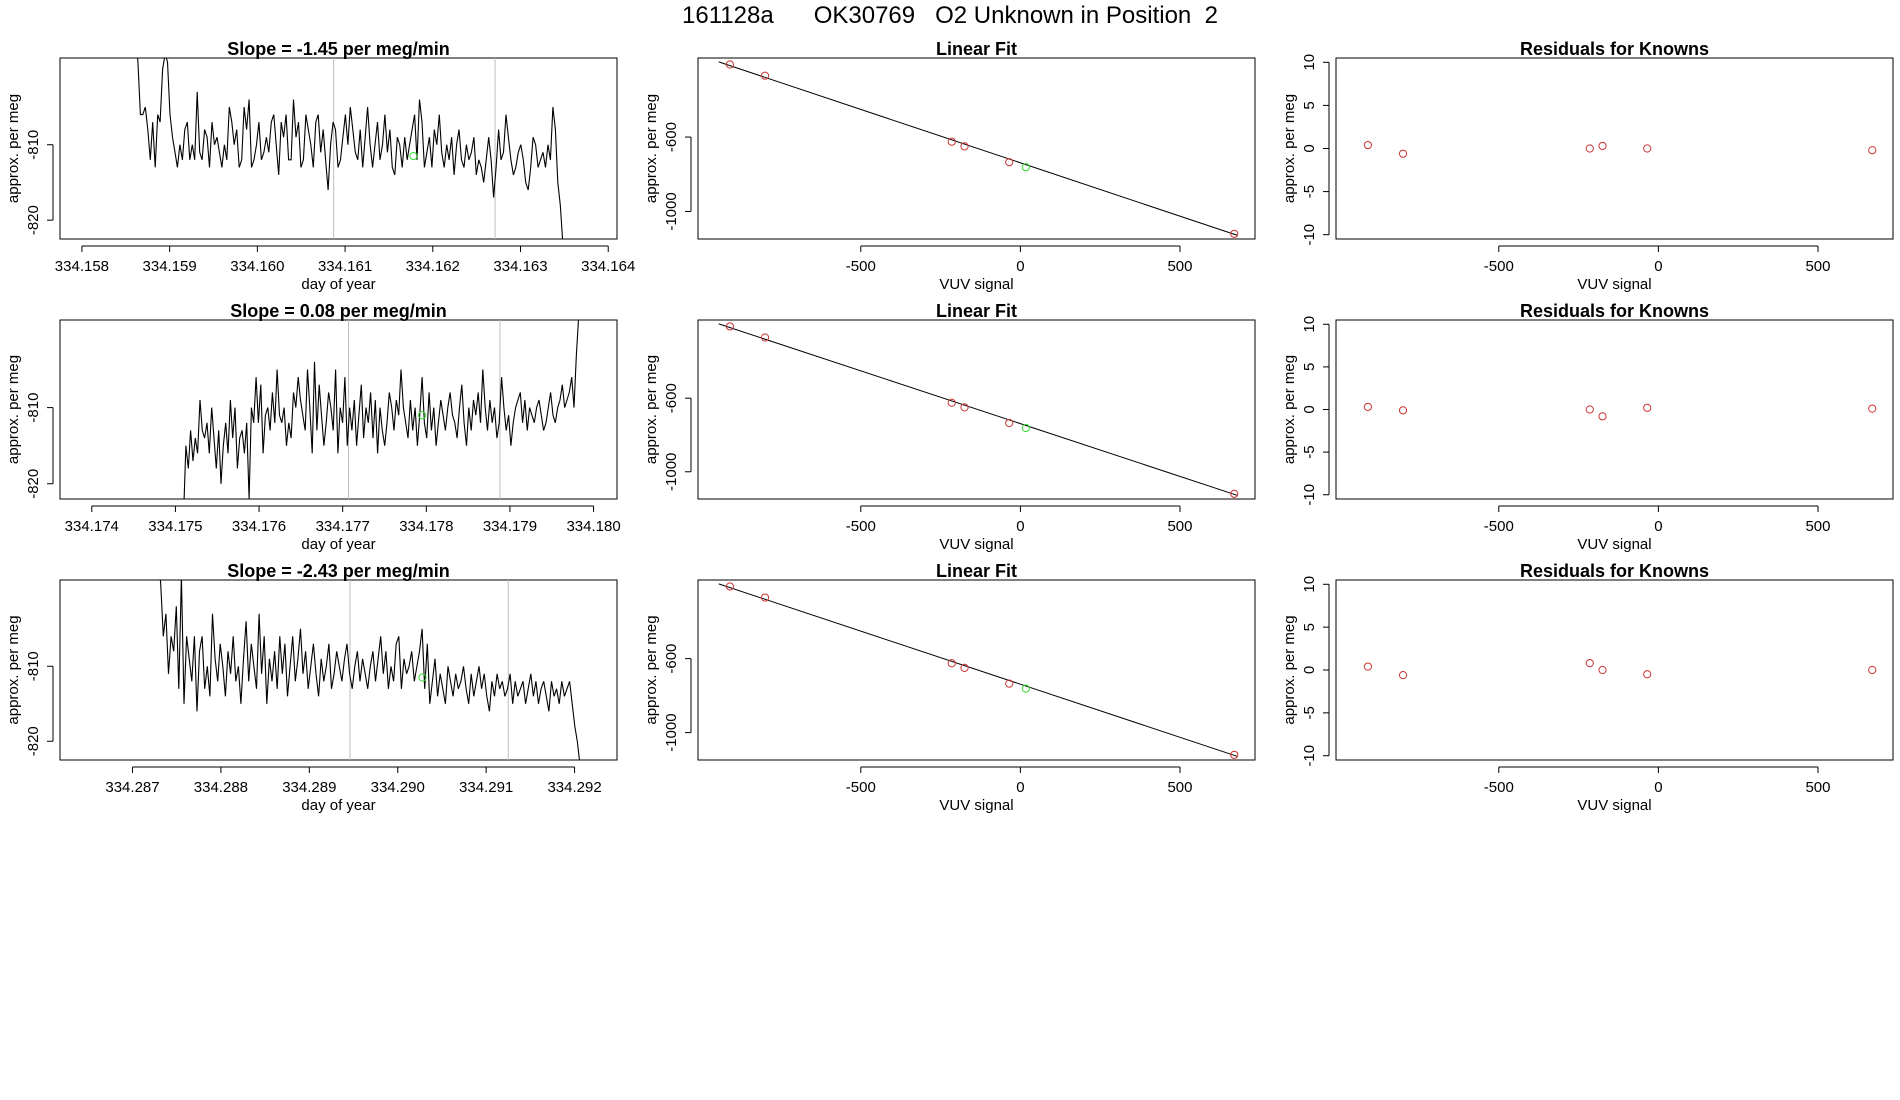 Image resolution: width=1900 pixels, height=1100 pixels. Describe the element at coordinates (343, 526) in the screenshot. I see `x-tick-label: 334.177` at that location.